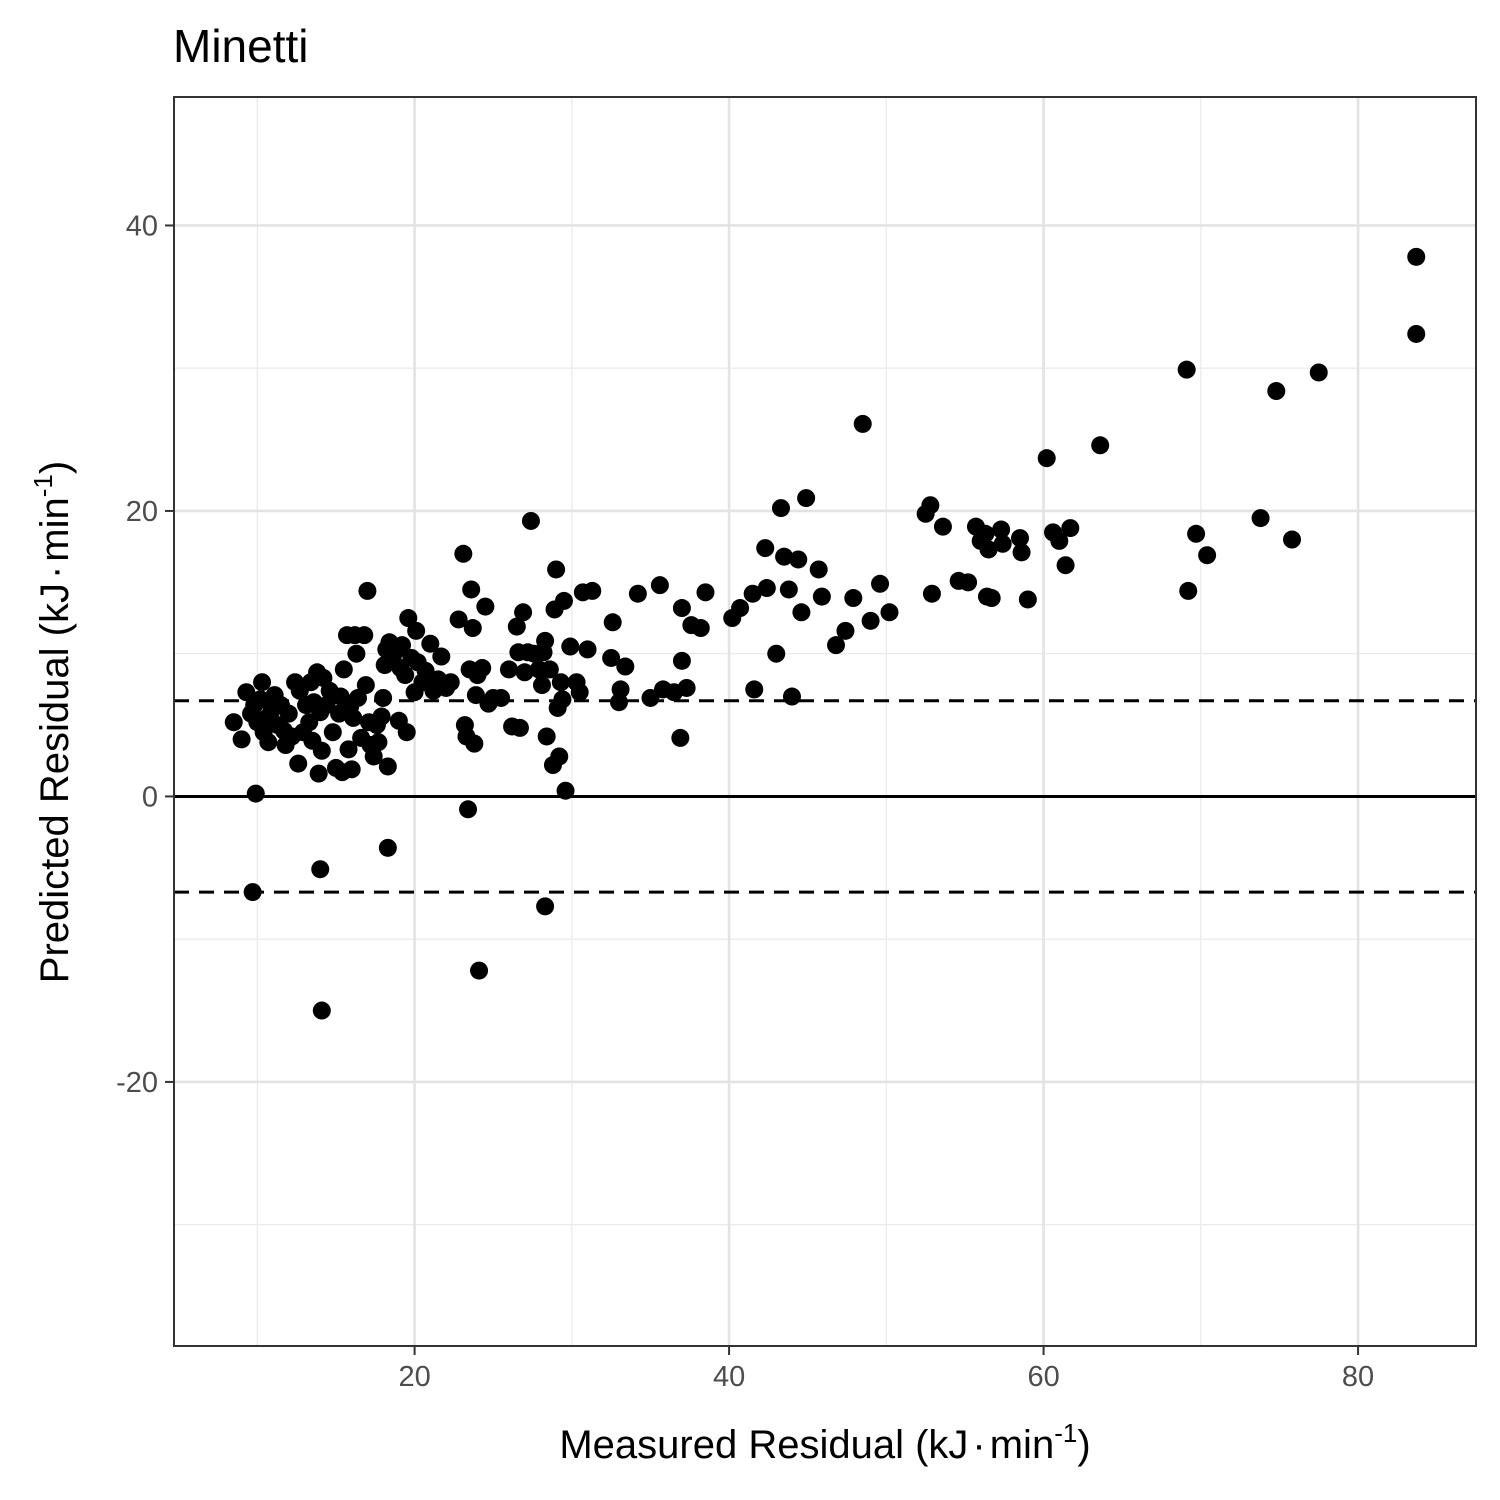  What do you see at coordinates (43, 485) in the screenshot?
I see `y-axis-title-exponent: -1` at bounding box center [43, 485].